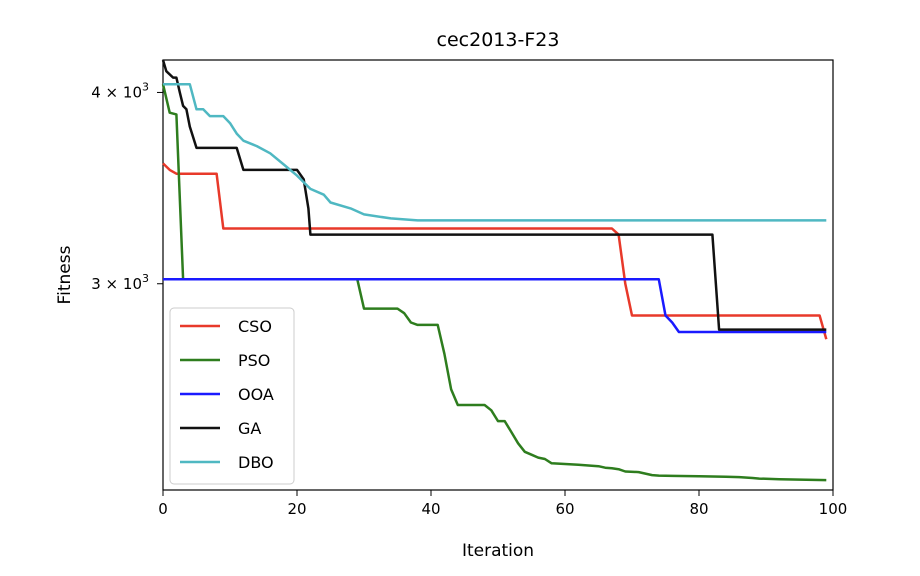 This screenshot has width=920, height=576. Describe the element at coordinates (498, 40) in the screenshot. I see `chart-title: cec2013-F23` at that location.